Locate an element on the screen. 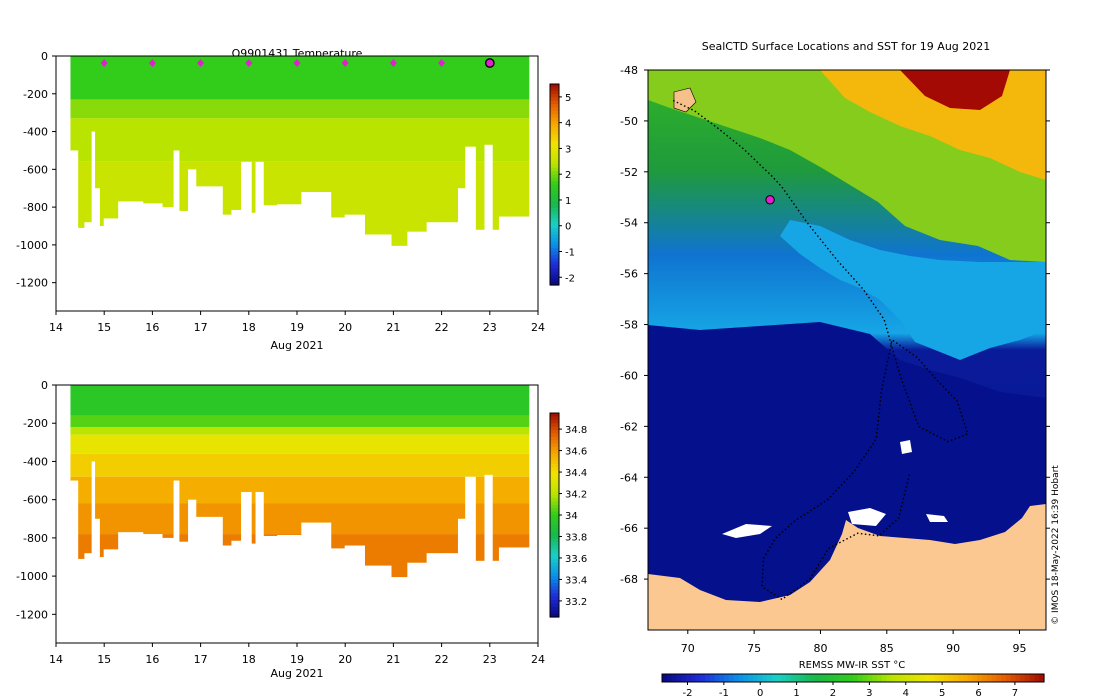 Image resolution: width=1100 pixels, height=700 pixels. x-tick-label: 23 is located at coordinates (490, 659).